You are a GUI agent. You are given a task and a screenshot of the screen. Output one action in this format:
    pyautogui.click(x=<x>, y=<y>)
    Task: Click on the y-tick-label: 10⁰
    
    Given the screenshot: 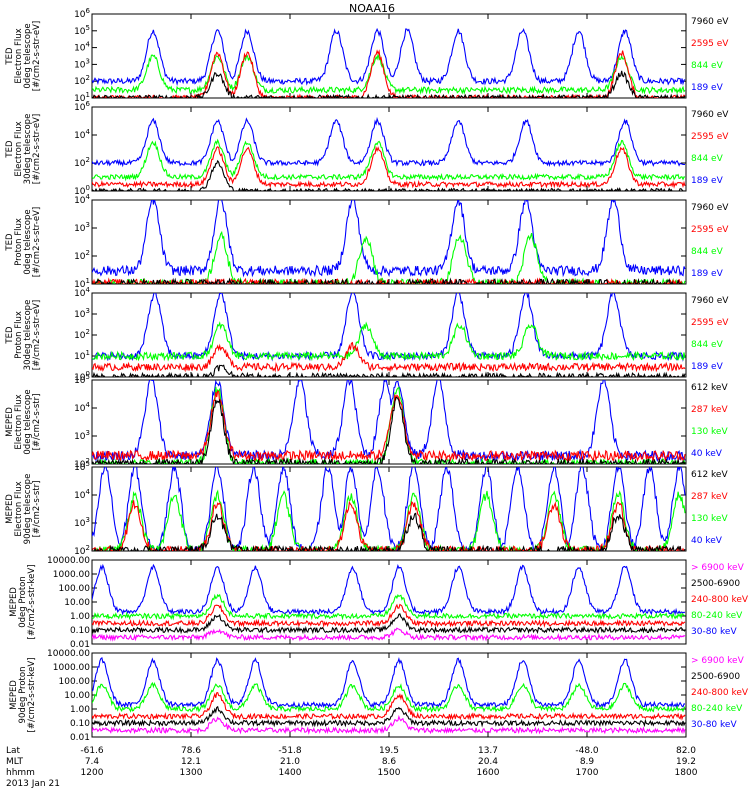 What is the action you would take?
    pyautogui.click(x=82, y=190)
    